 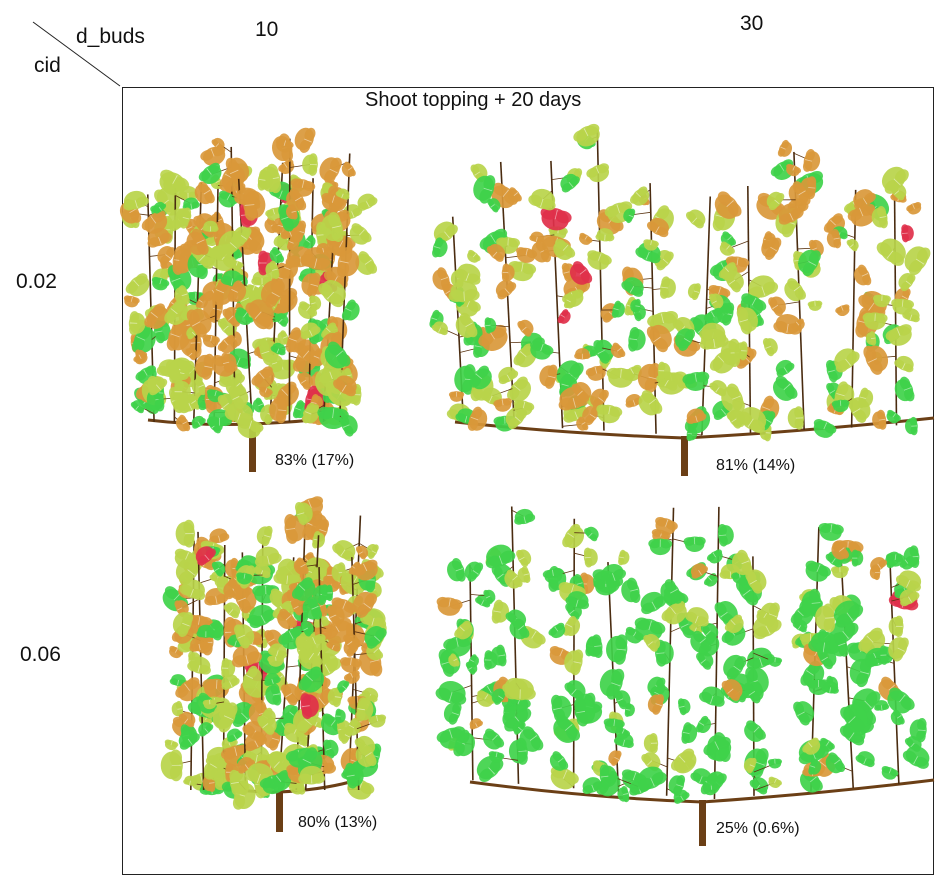 I want to click on caption-006-10: 80% (13%), so click(x=338, y=822).